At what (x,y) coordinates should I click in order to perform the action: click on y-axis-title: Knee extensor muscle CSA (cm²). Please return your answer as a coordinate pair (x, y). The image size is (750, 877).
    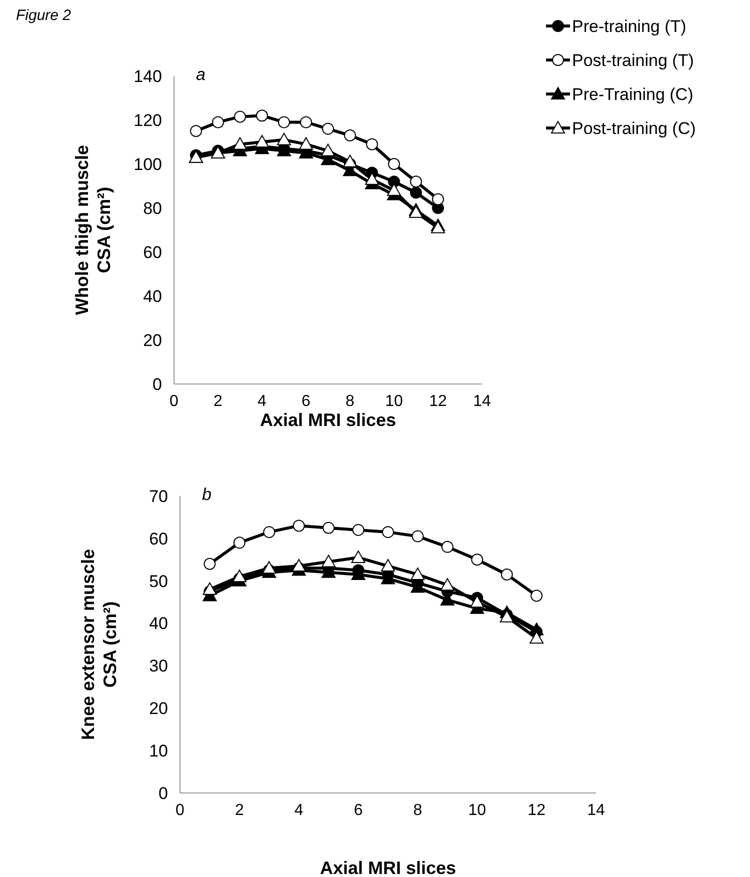
    Looking at the image, I should click on (99, 644).